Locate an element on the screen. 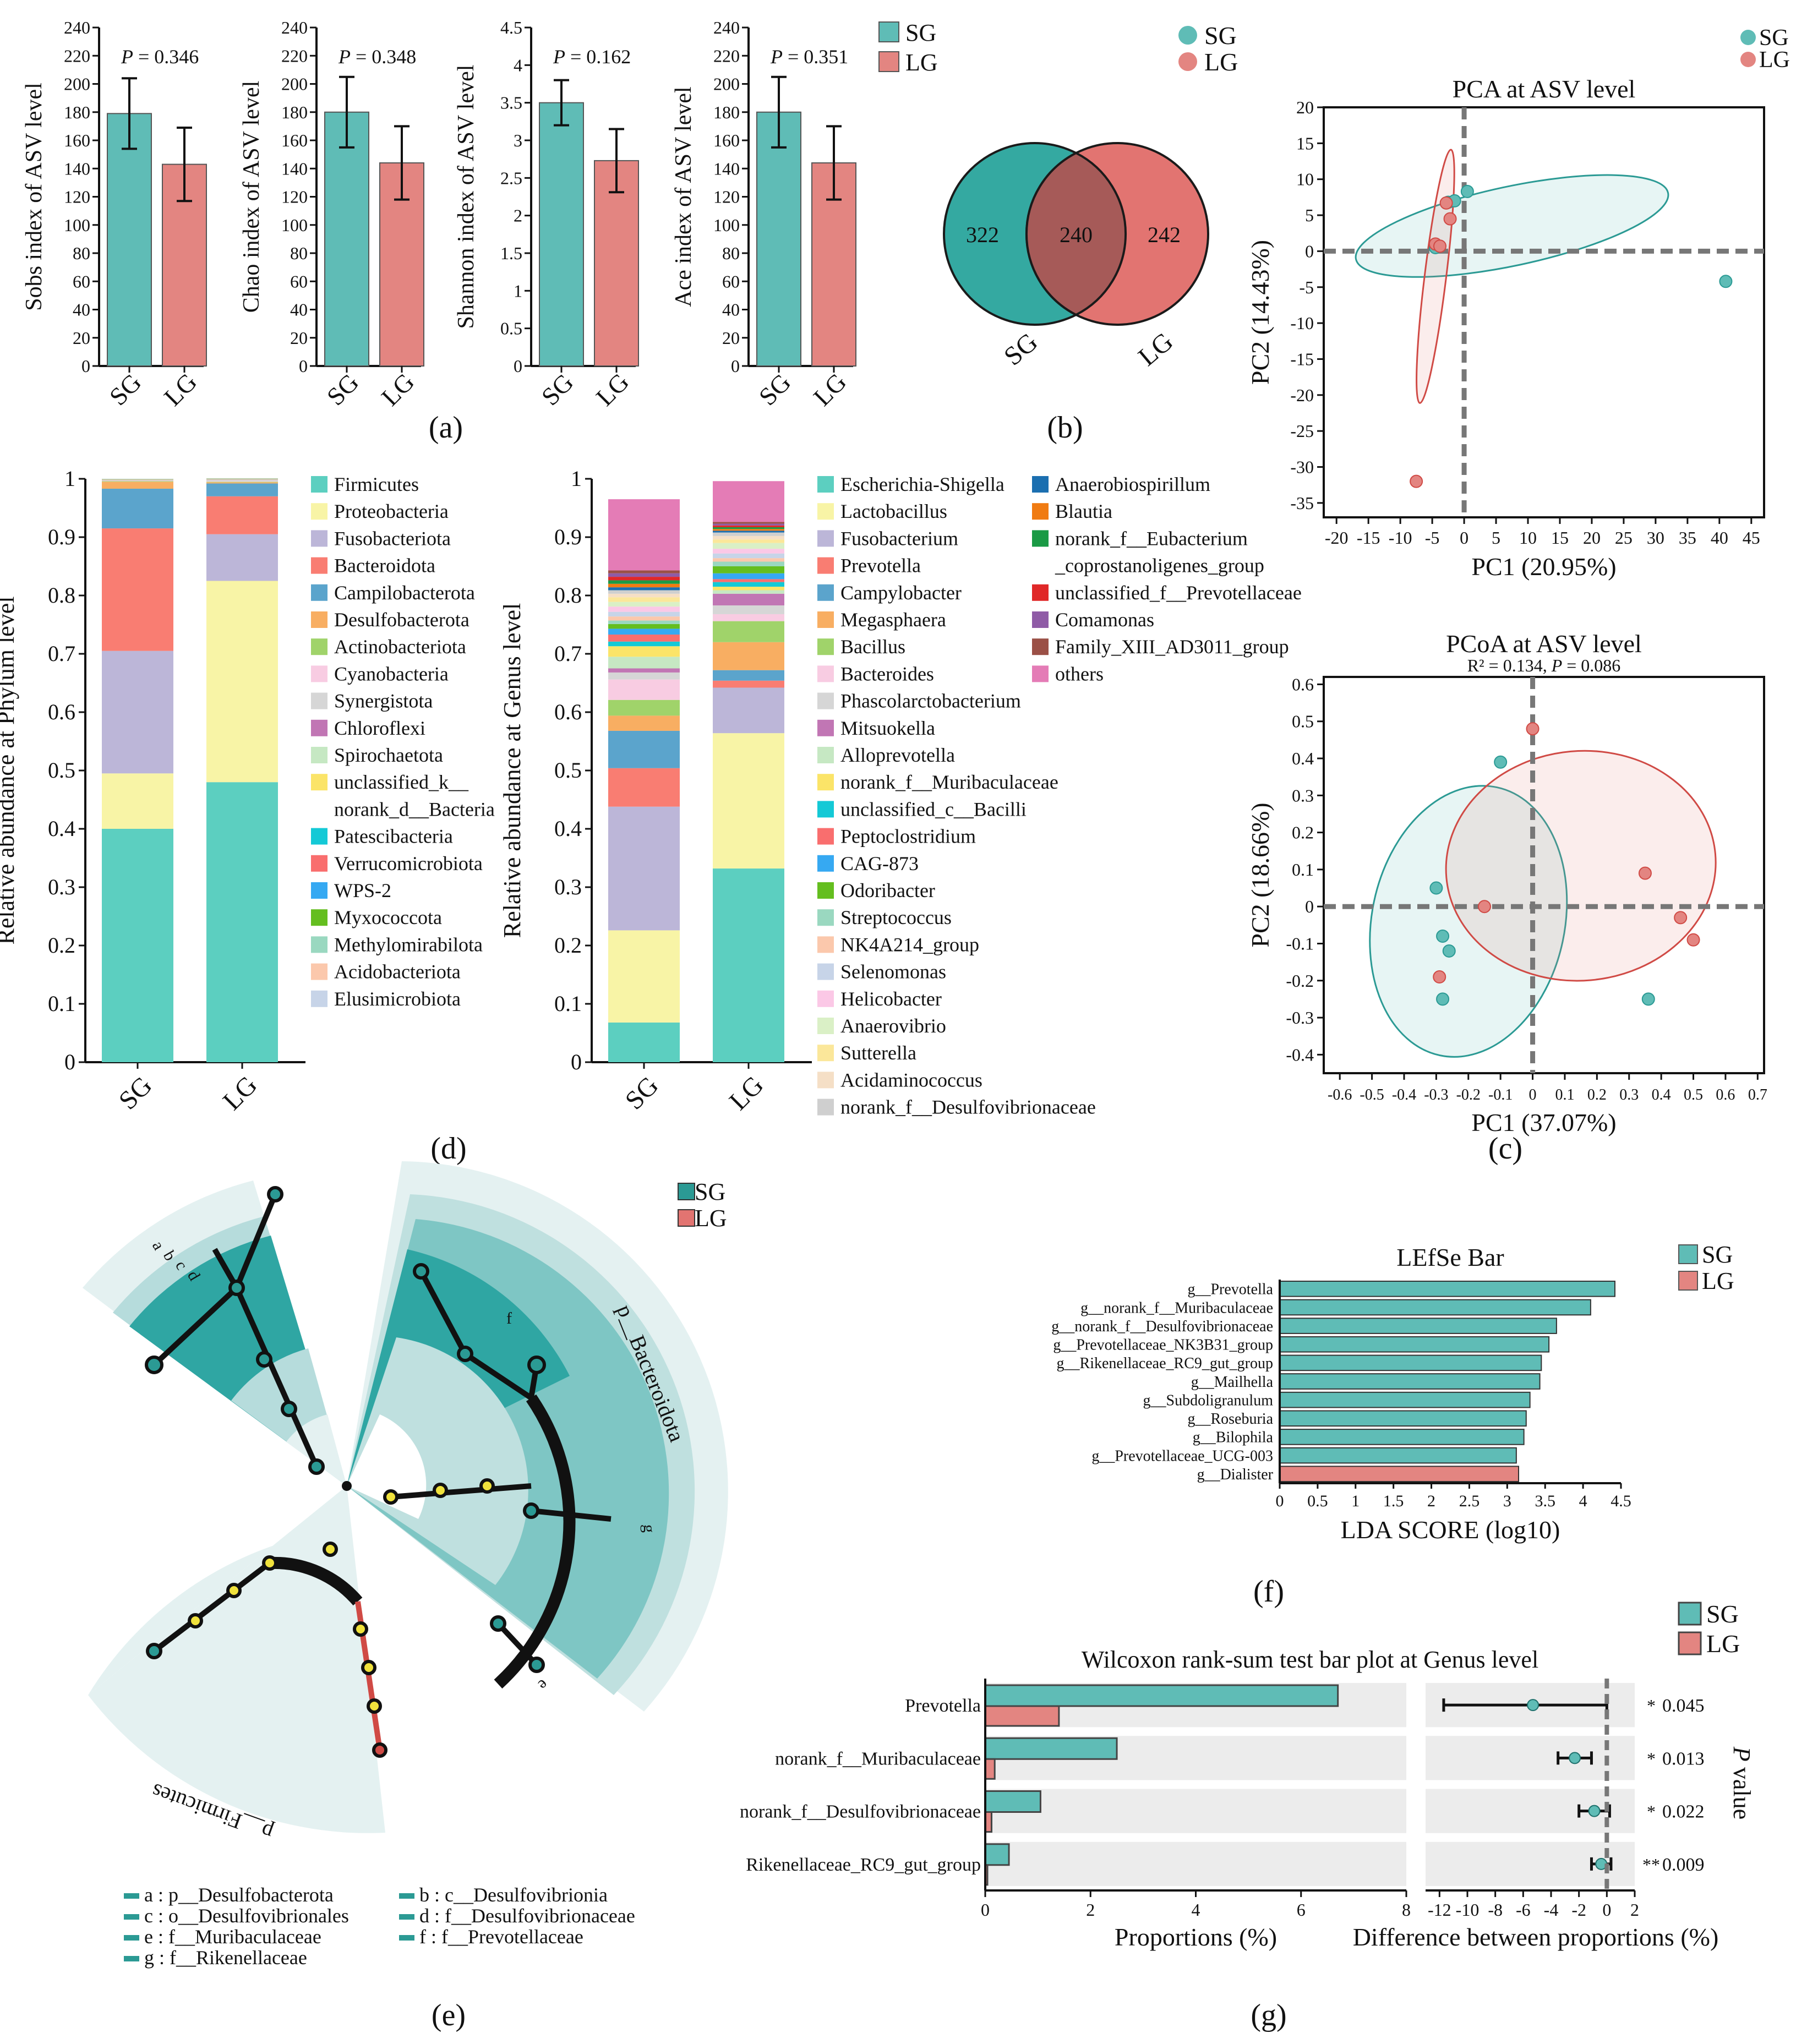 Image resolution: width=1807 pixels, height=2044 pixels. legend-label: Escherichia-Shigella is located at coordinates (922, 484).